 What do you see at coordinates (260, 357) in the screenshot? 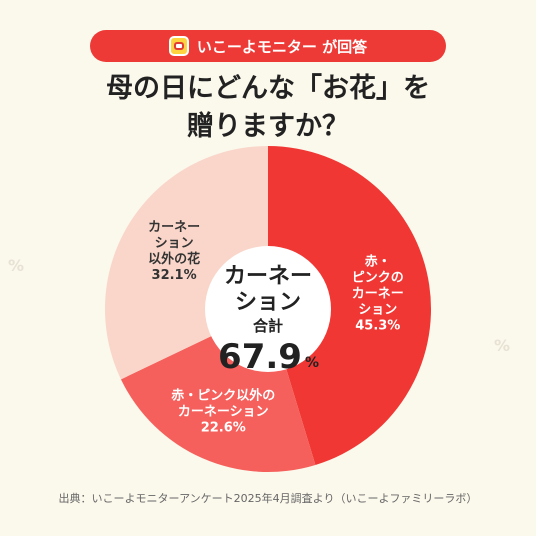
I see `center-total-value: 67.9` at bounding box center [260, 357].